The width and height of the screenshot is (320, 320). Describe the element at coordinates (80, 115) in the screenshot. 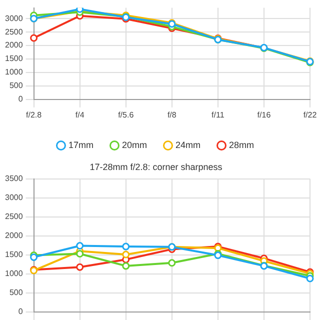

I see `x-tick-label: f/4` at that location.